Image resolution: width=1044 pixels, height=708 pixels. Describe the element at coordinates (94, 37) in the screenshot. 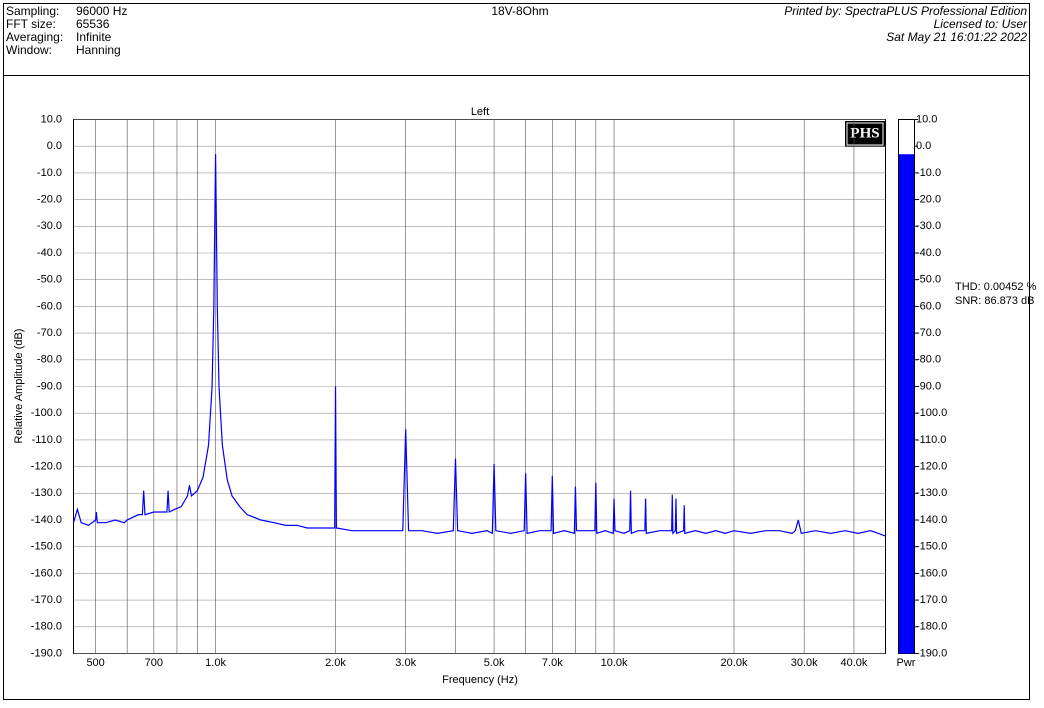

I see `field-value: Infinite` at that location.